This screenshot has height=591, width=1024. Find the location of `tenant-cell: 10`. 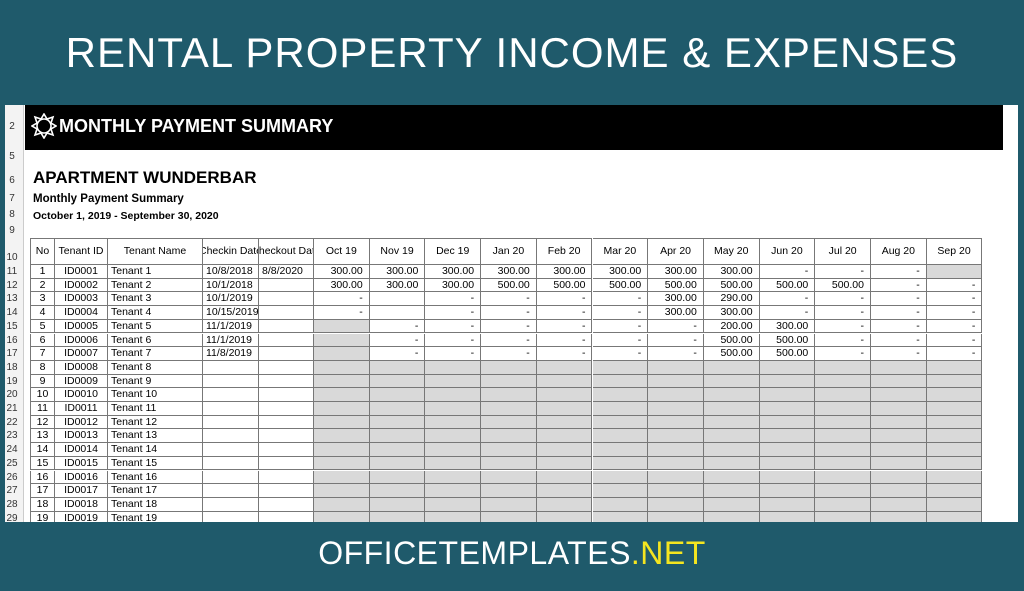

tenant-cell: 10 is located at coordinates (42, 395).